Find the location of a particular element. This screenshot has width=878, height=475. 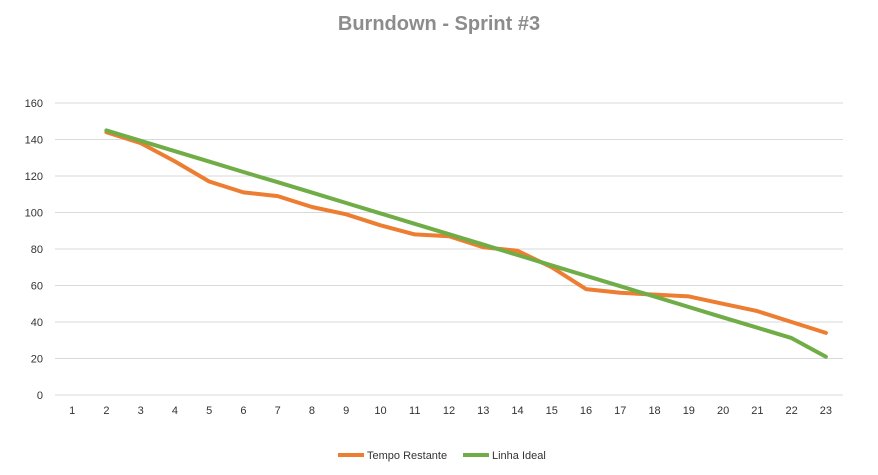

x-tick-label: 20 is located at coordinates (723, 411).